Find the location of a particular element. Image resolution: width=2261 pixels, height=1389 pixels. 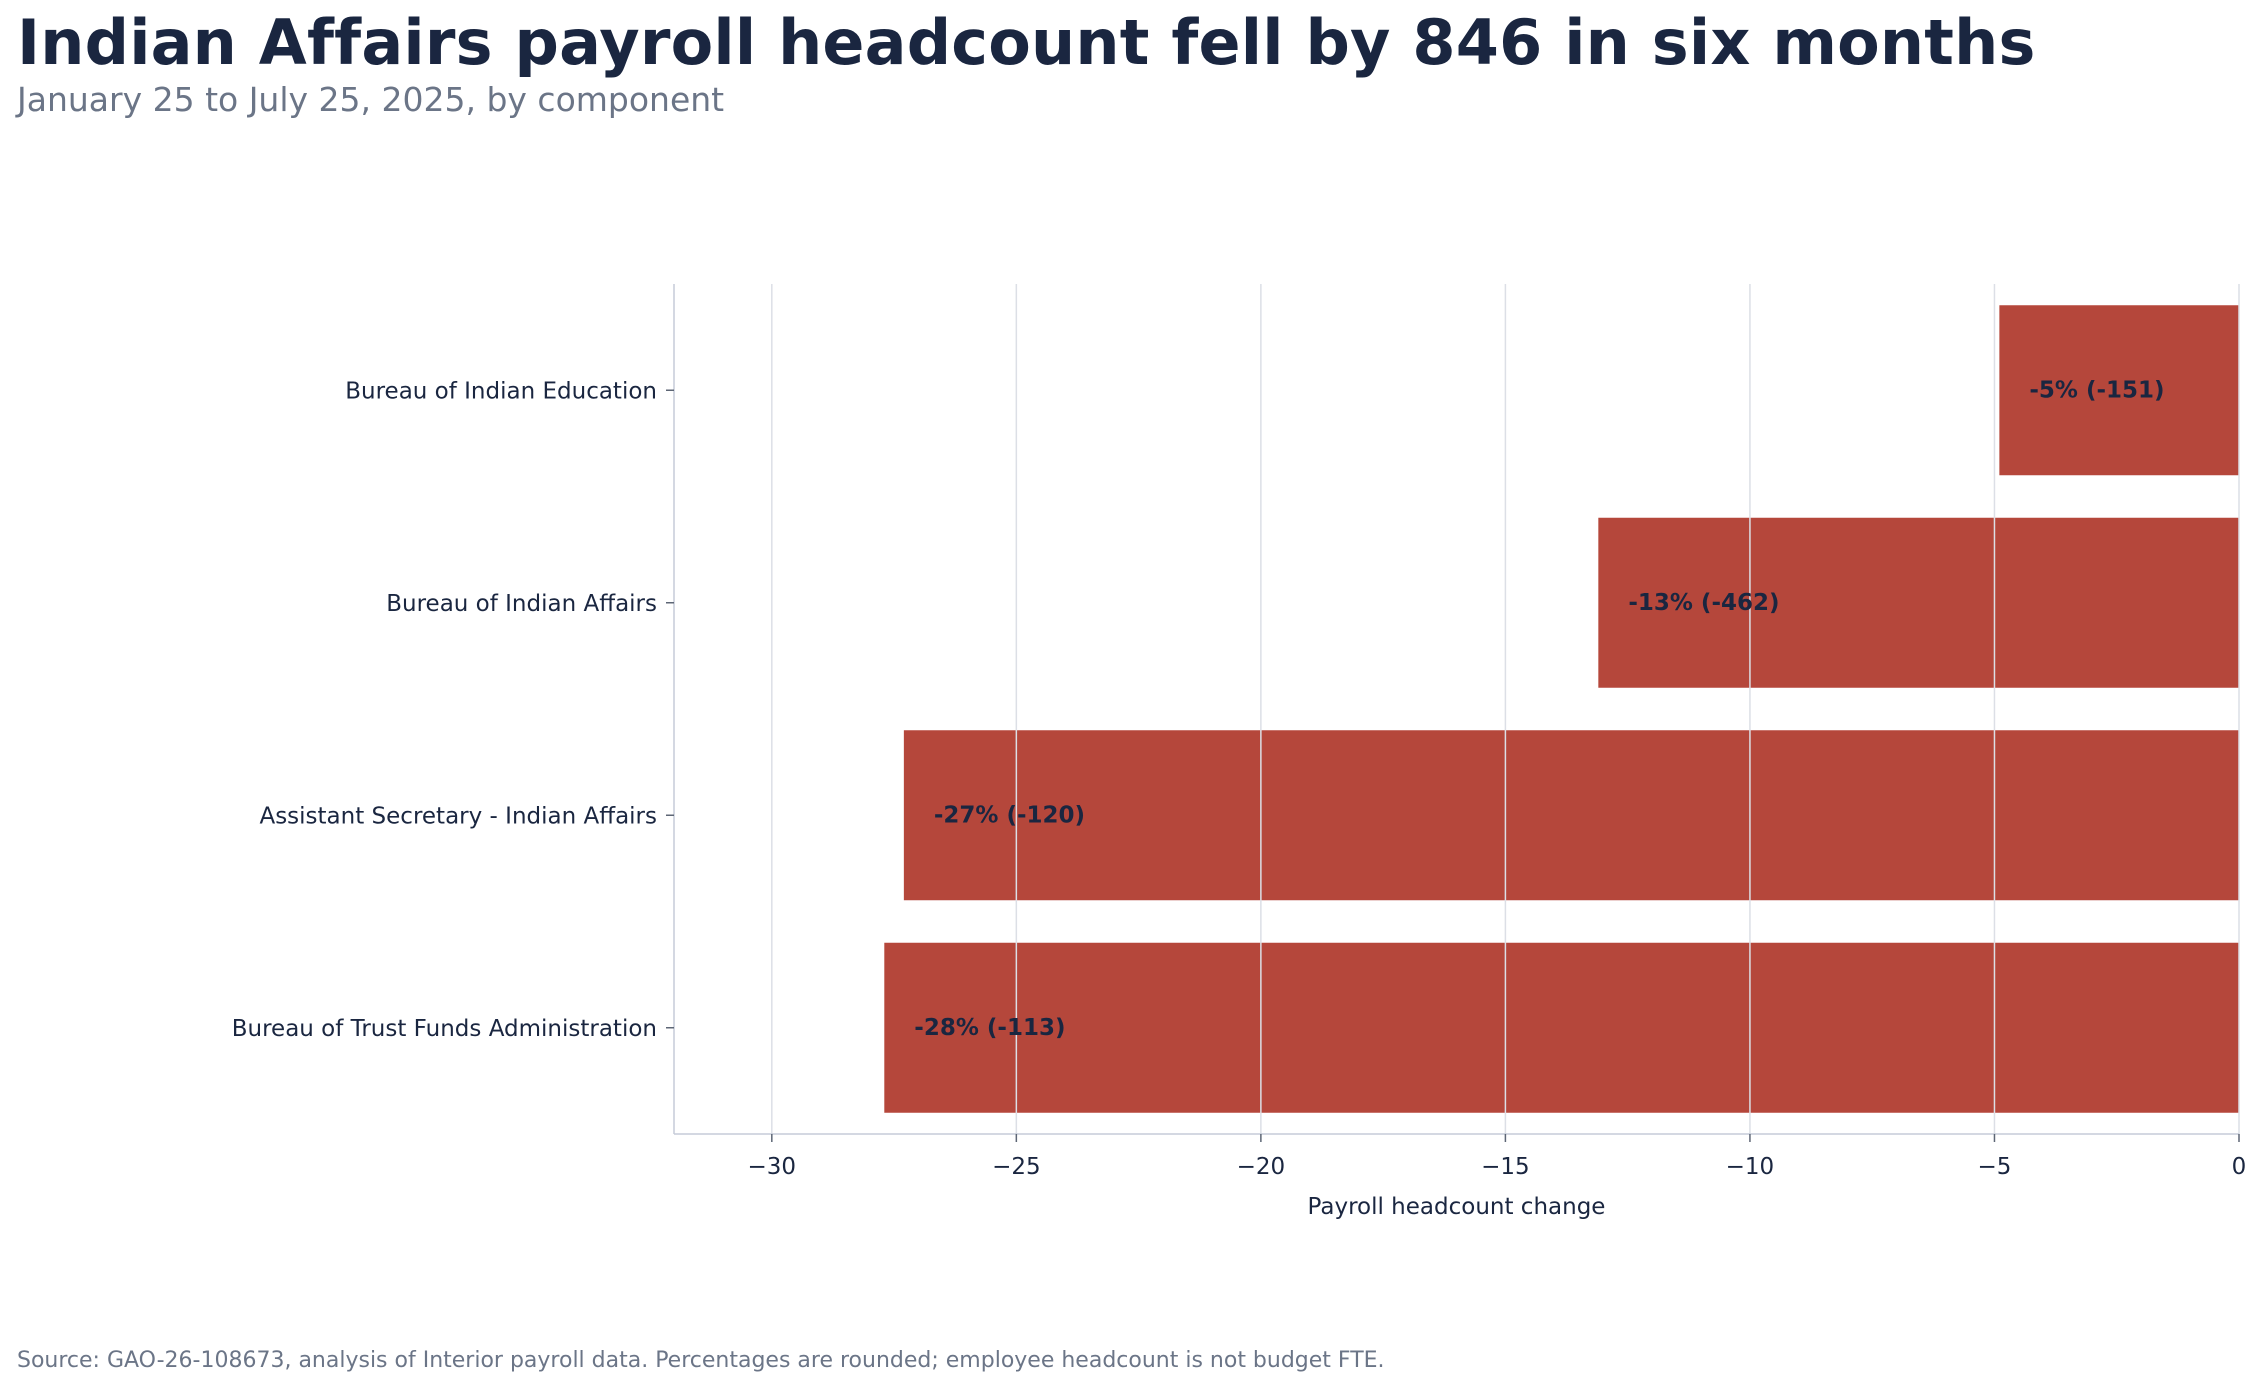

x-tick-label-5: −10 is located at coordinates (1750, 1167).